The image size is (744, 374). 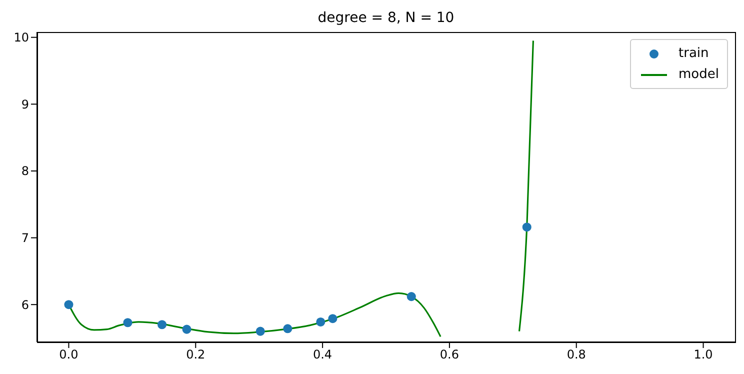 I want to click on y-tick-label: 8, so click(x=25, y=171).